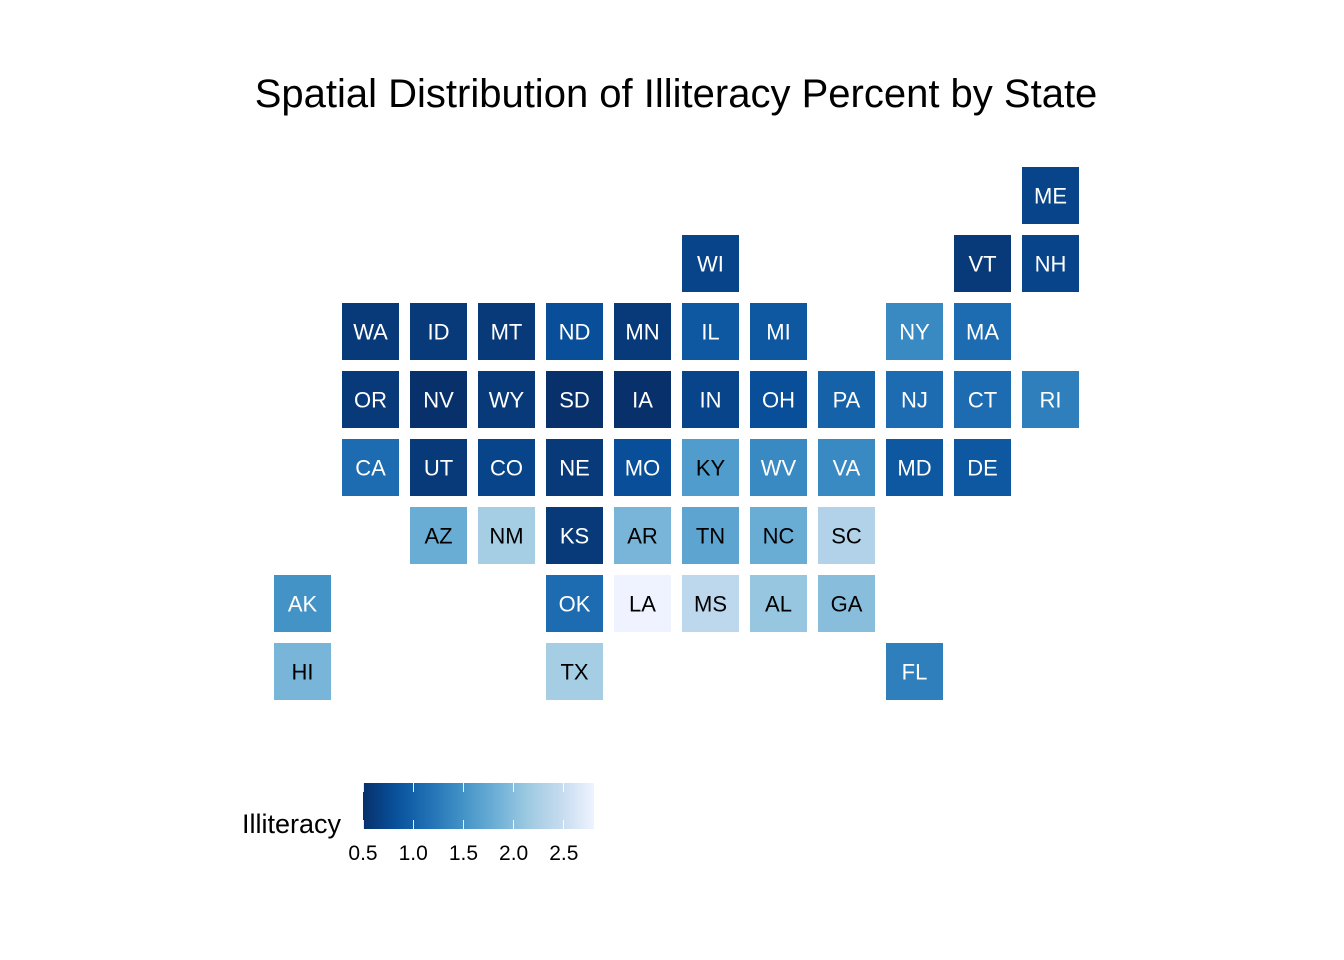 The width and height of the screenshot is (1344, 960). I want to click on state-label-id: ID, so click(439, 332).